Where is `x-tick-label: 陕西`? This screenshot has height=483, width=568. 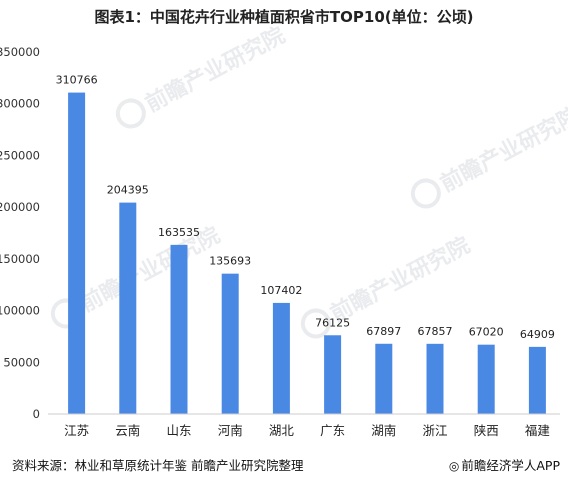
x-tick-label: 陕西 is located at coordinates (486, 430).